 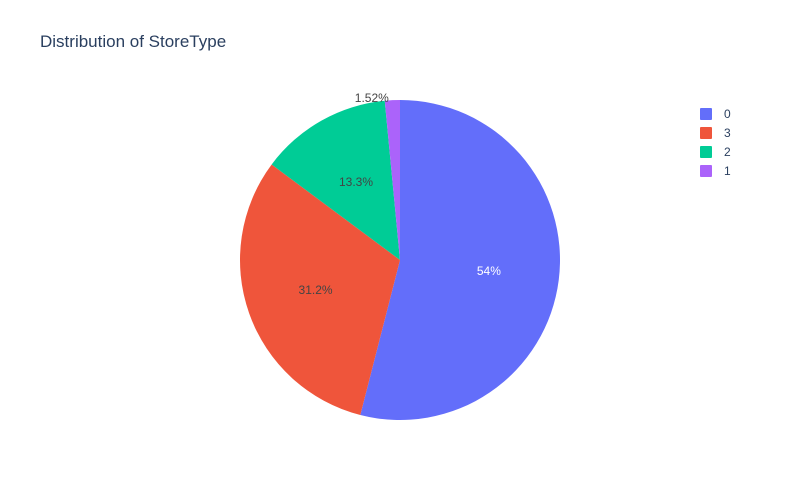 I want to click on legend-label: 2, so click(x=727, y=151).